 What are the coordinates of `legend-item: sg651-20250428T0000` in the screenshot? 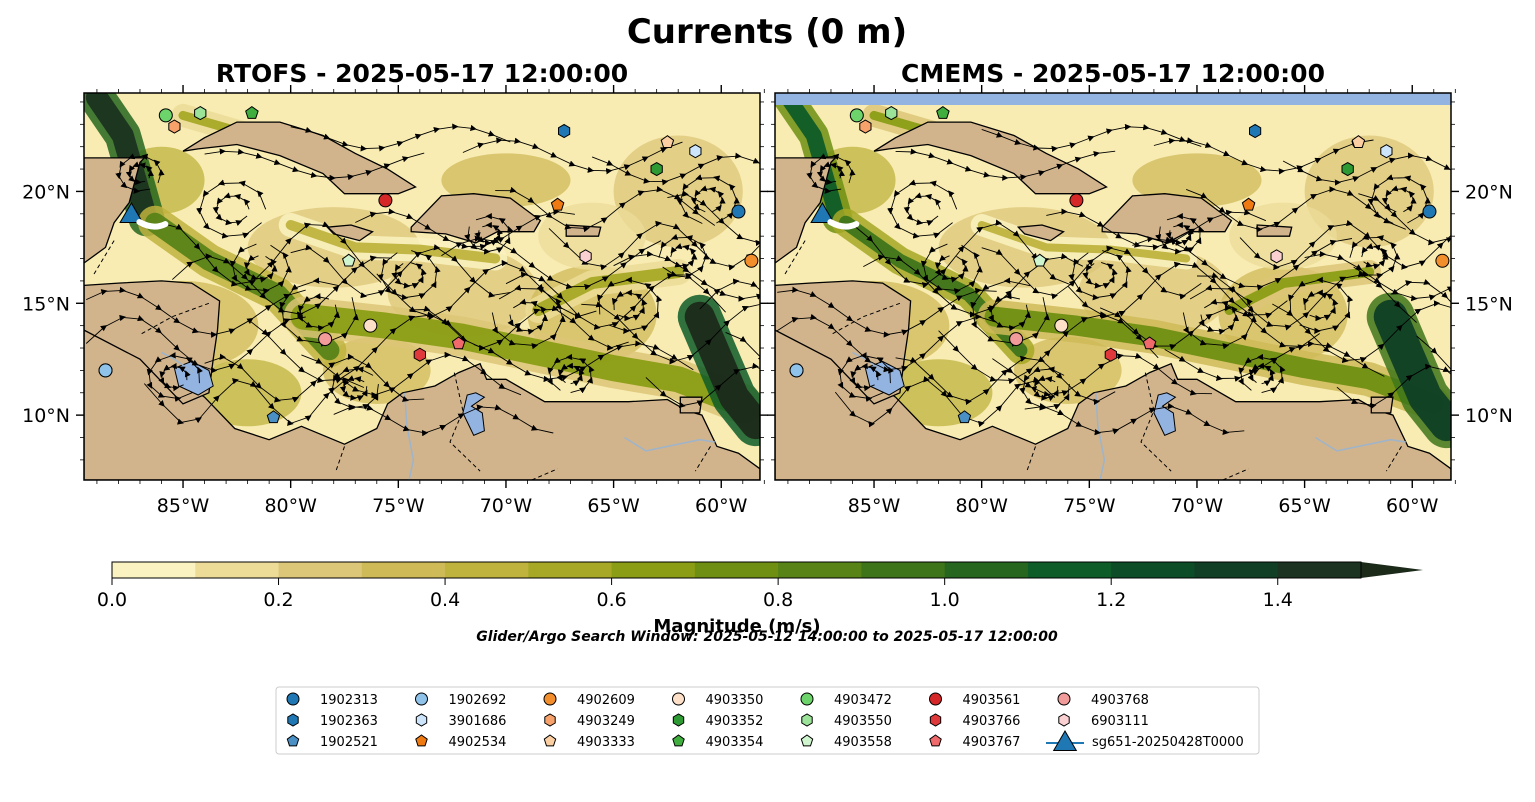 It's located at (1145, 740).